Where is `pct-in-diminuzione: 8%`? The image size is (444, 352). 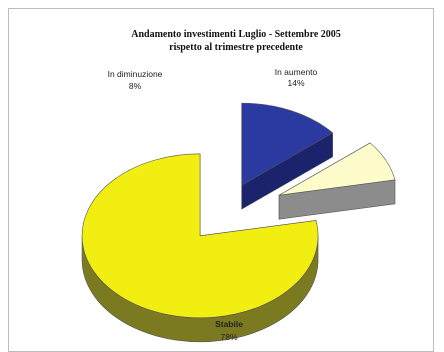
pct-in-diminuzione: 8% is located at coordinates (135, 86).